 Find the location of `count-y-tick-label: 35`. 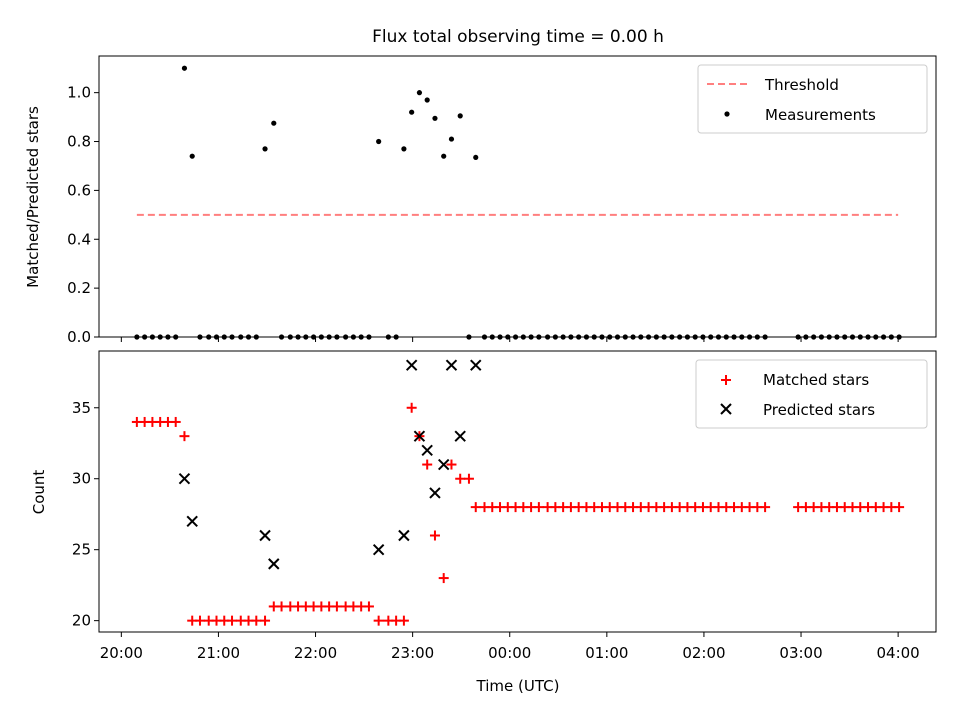

count-y-tick-label: 35 is located at coordinates (81, 408).